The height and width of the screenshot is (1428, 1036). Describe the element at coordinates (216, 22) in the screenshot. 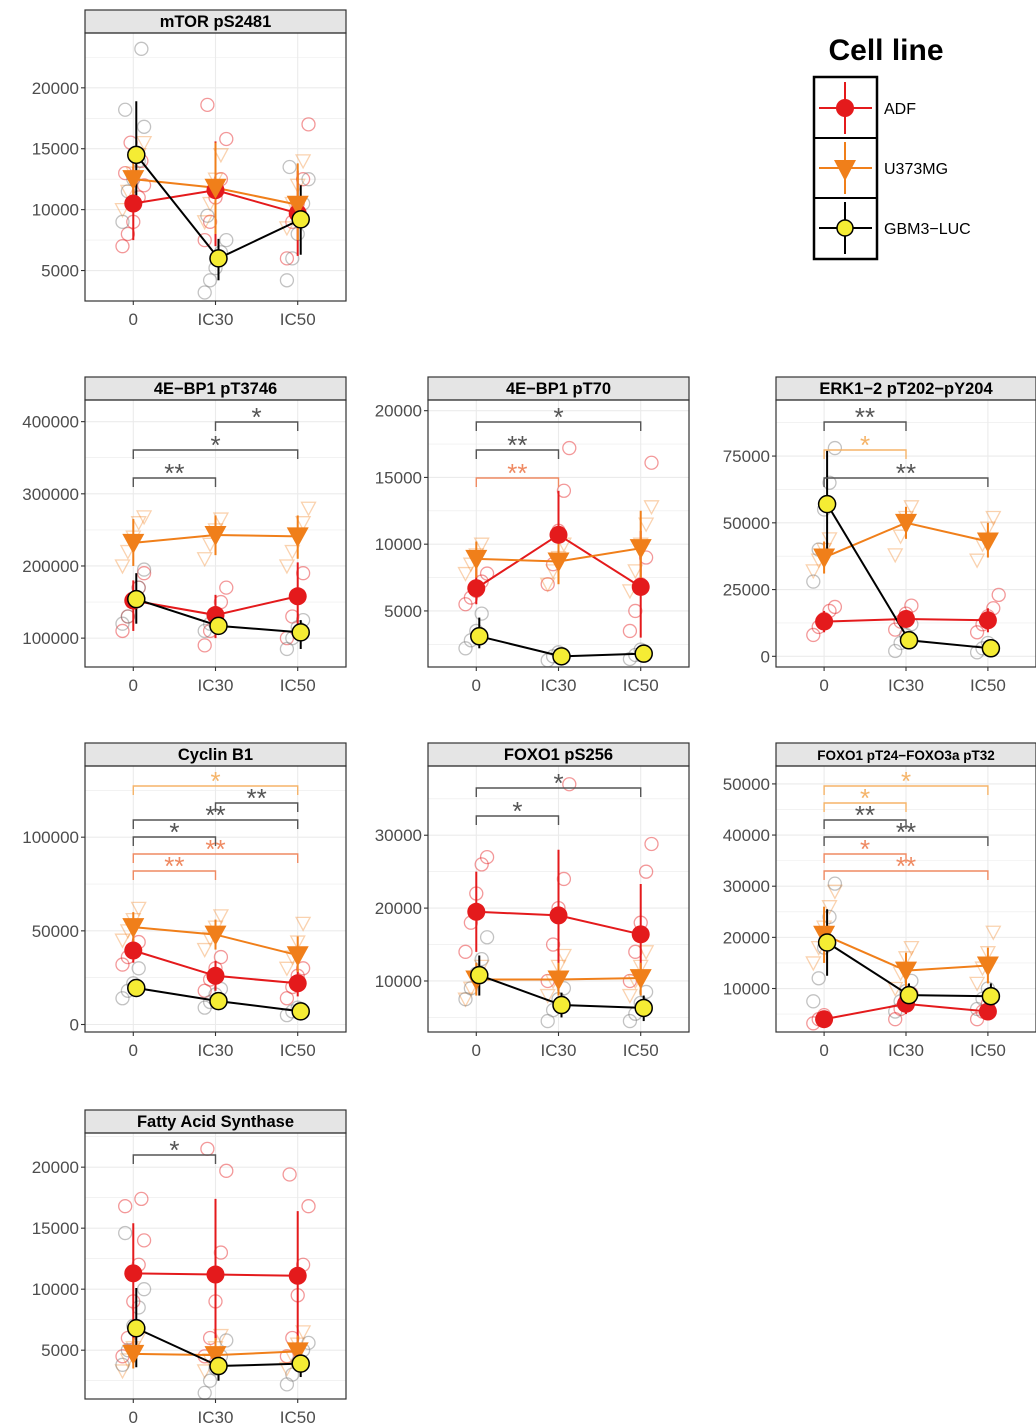

I see `panel-title: mTOR pS2481` at that location.